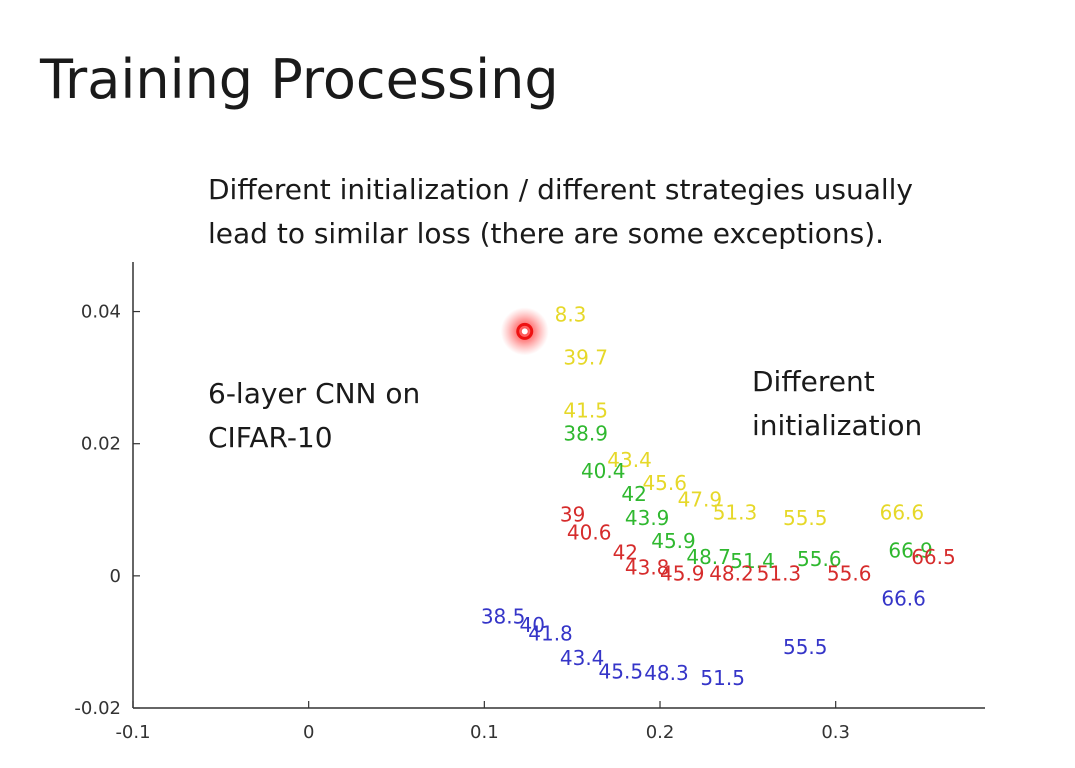 The image size is (1075, 768). What do you see at coordinates (708, 557) in the screenshot?
I see `data-point-label: 48.7` at bounding box center [708, 557].